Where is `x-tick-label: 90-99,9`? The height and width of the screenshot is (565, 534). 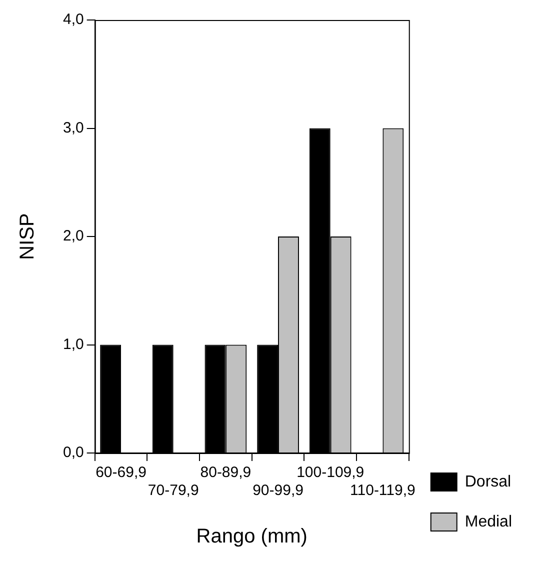 x-tick-label: 90-99,9 is located at coordinates (278, 491).